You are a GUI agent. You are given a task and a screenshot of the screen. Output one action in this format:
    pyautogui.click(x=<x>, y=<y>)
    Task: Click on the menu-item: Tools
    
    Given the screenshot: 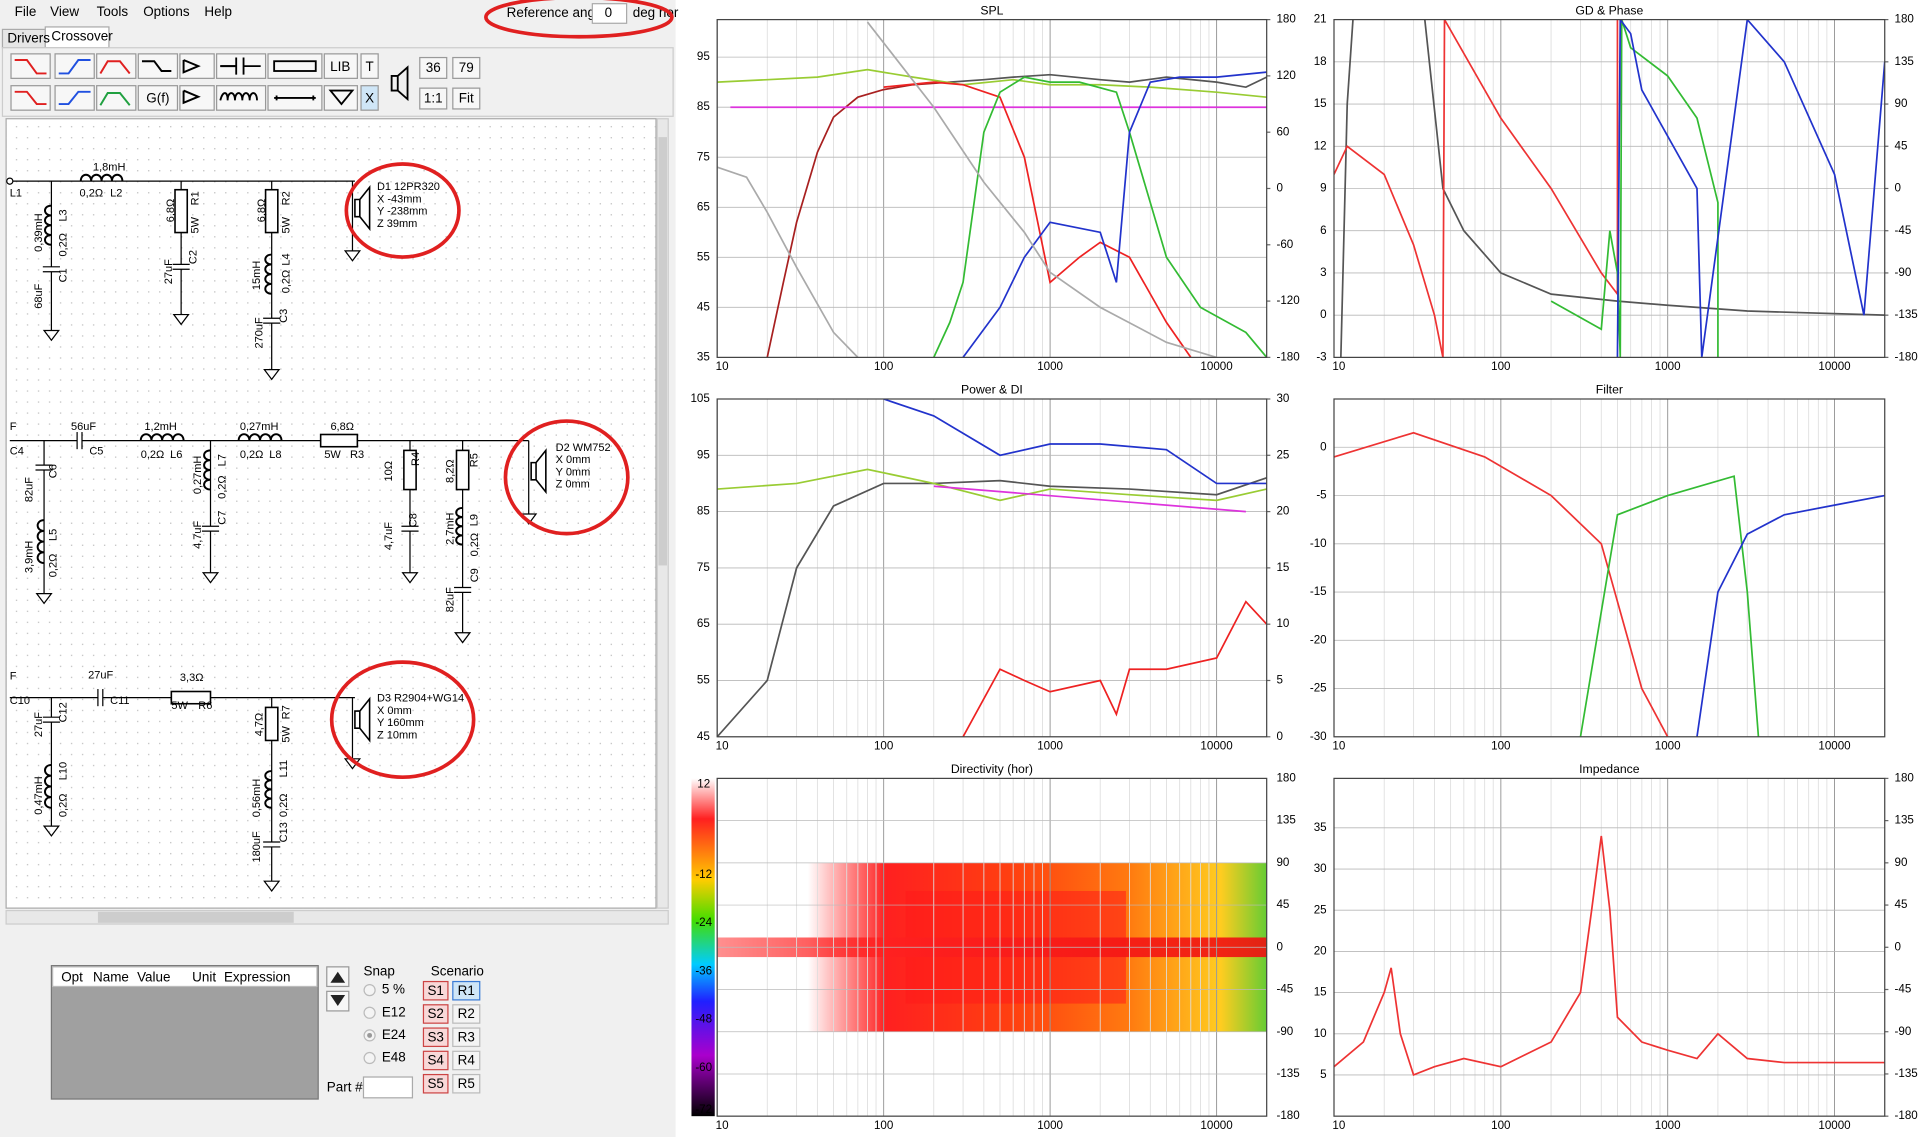 What is the action you would take?
    pyautogui.click(x=113, y=11)
    